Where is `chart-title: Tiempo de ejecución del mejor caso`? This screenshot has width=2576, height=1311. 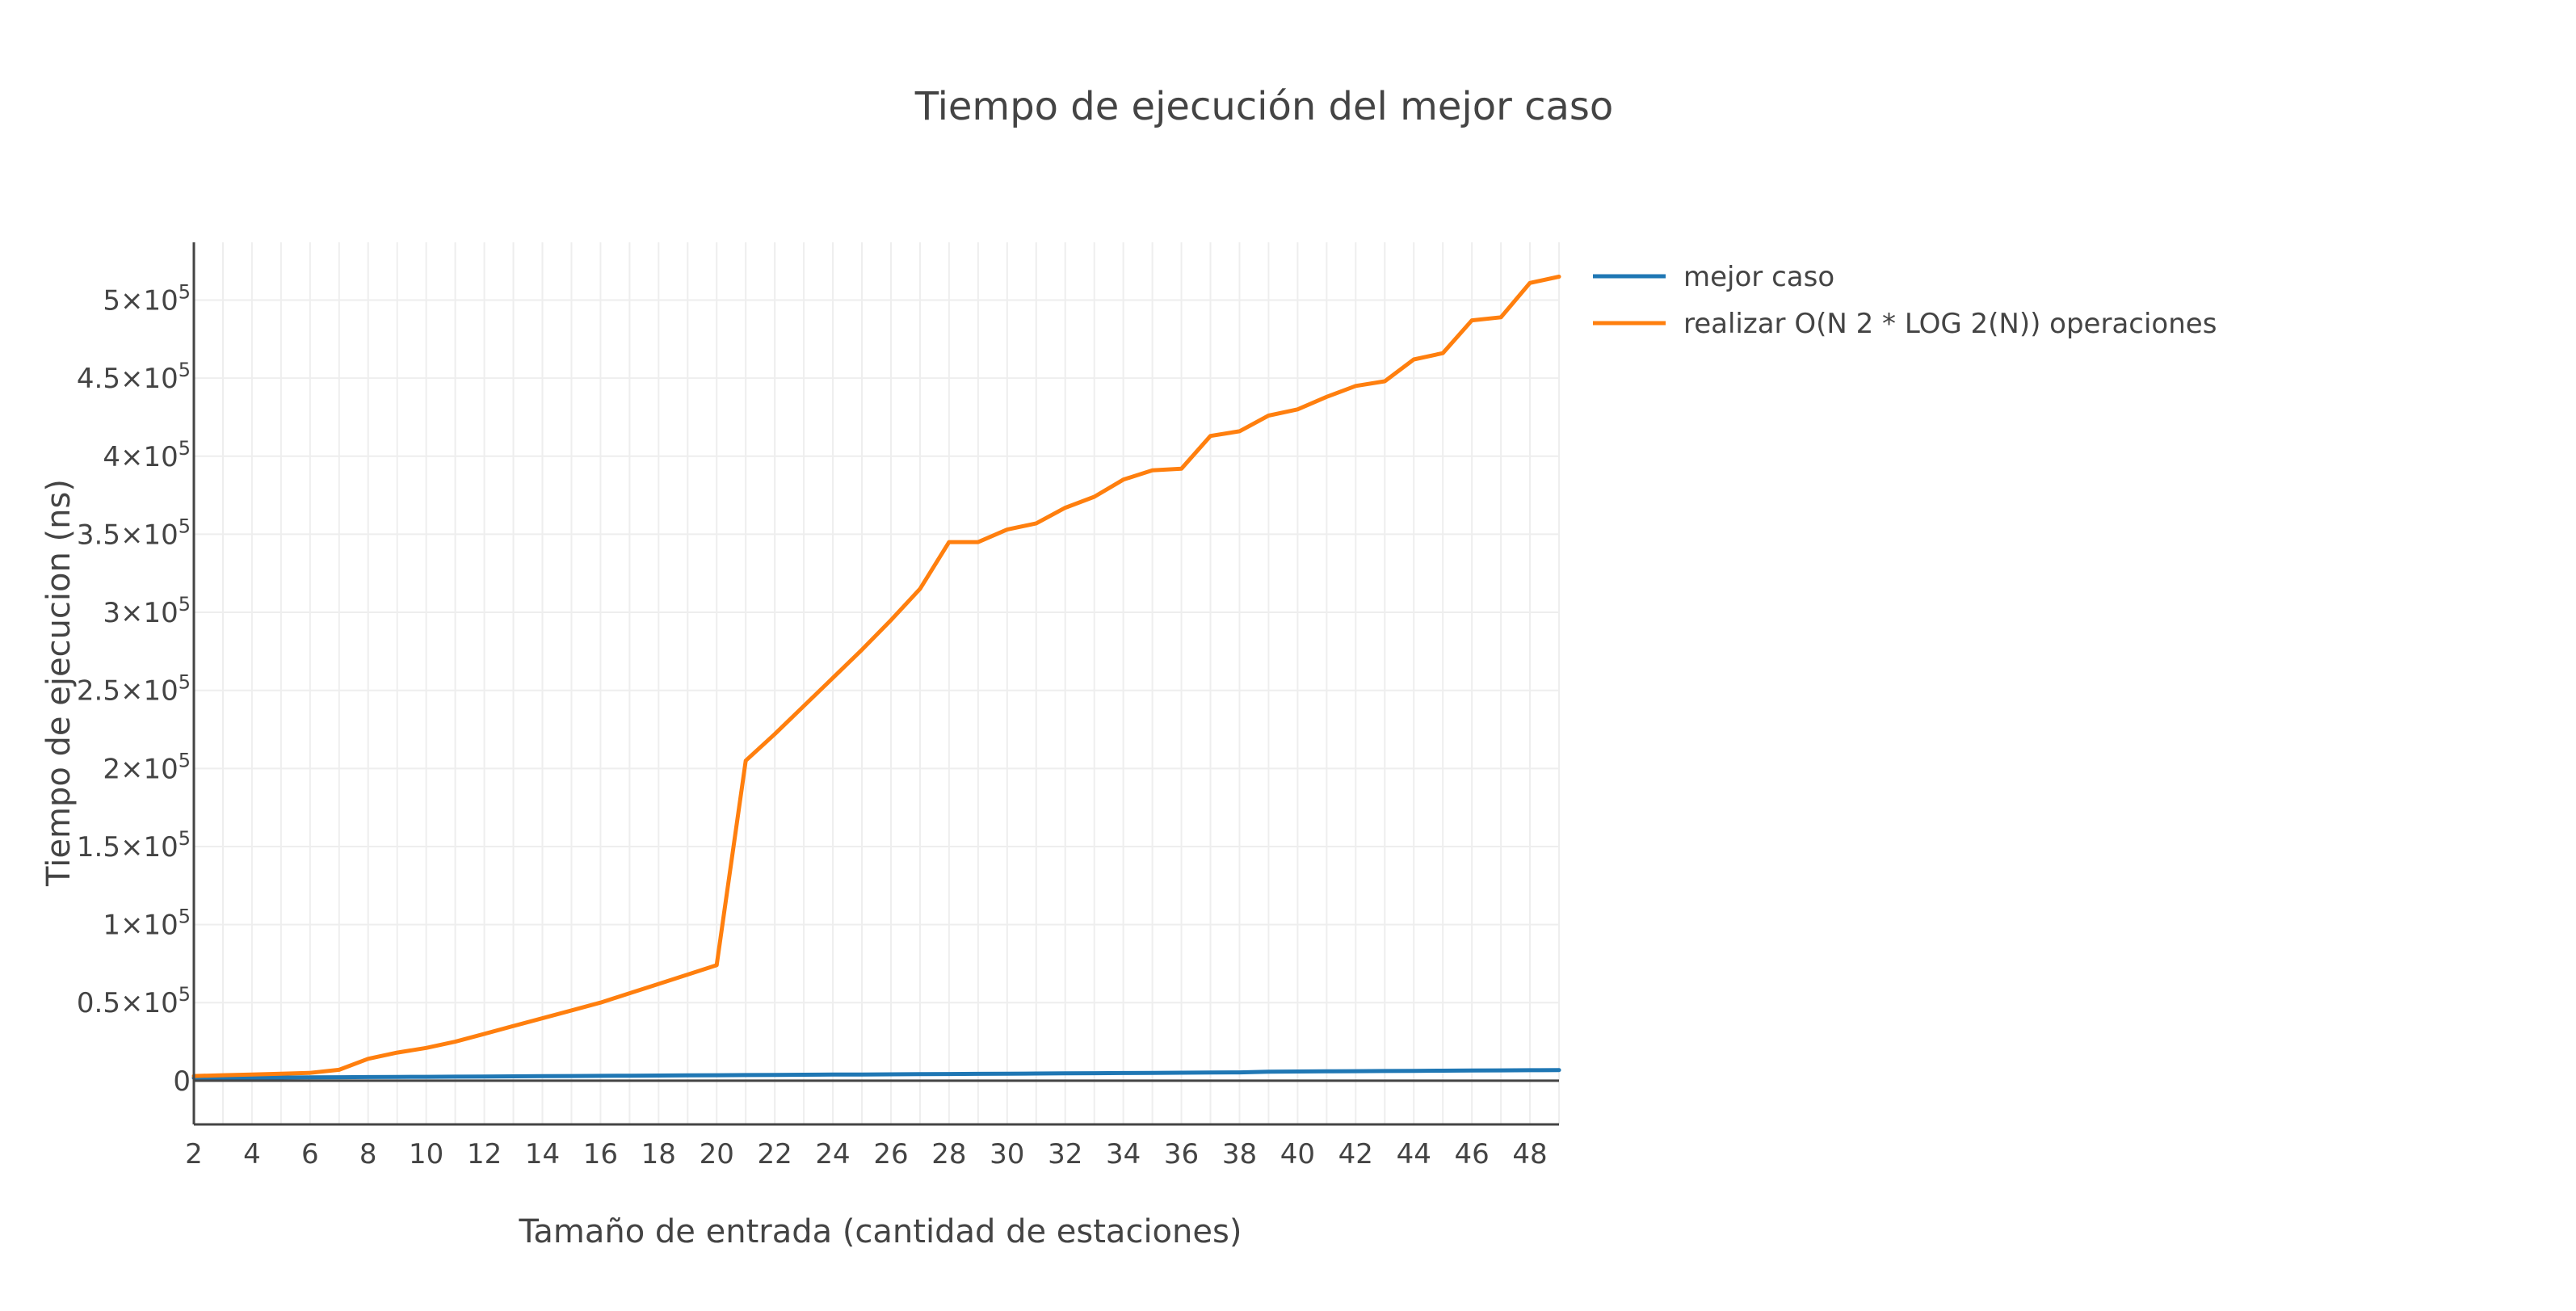
chart-title: Tiempo de ejecución del mejor caso is located at coordinates (1264, 106).